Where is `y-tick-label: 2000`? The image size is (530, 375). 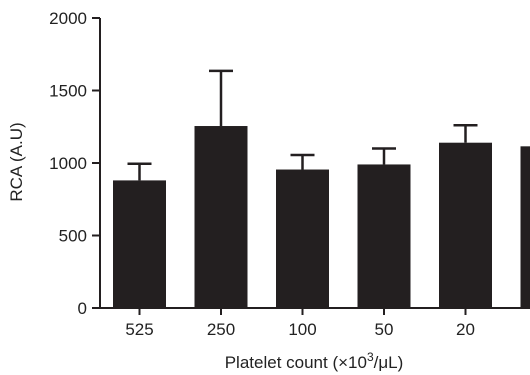 y-tick-label: 2000 is located at coordinates (68, 18).